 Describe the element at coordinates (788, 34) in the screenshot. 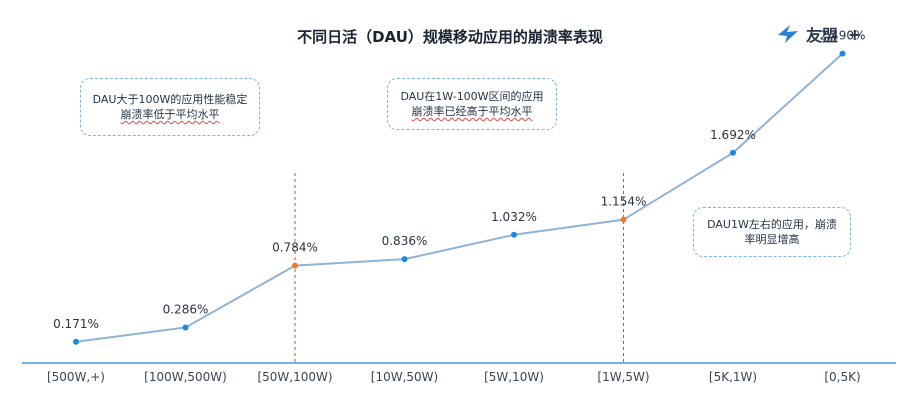

I see `umeng-bird-icon` at that location.